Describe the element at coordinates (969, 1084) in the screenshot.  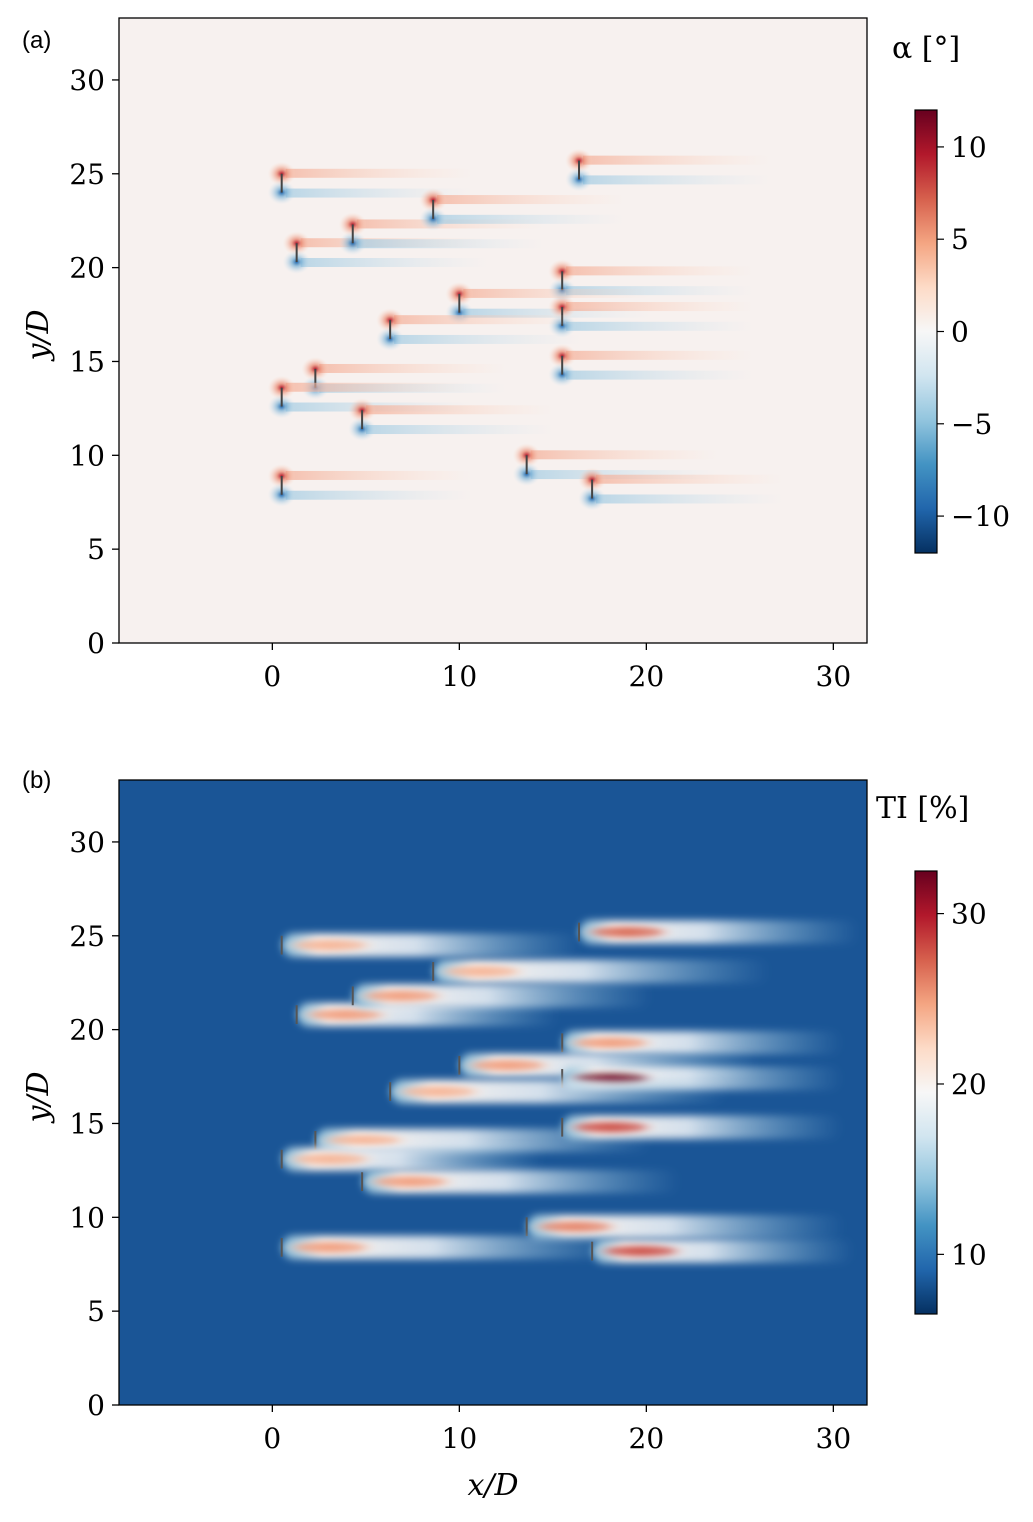
I see `colorbar-tick-label: 20` at that location.